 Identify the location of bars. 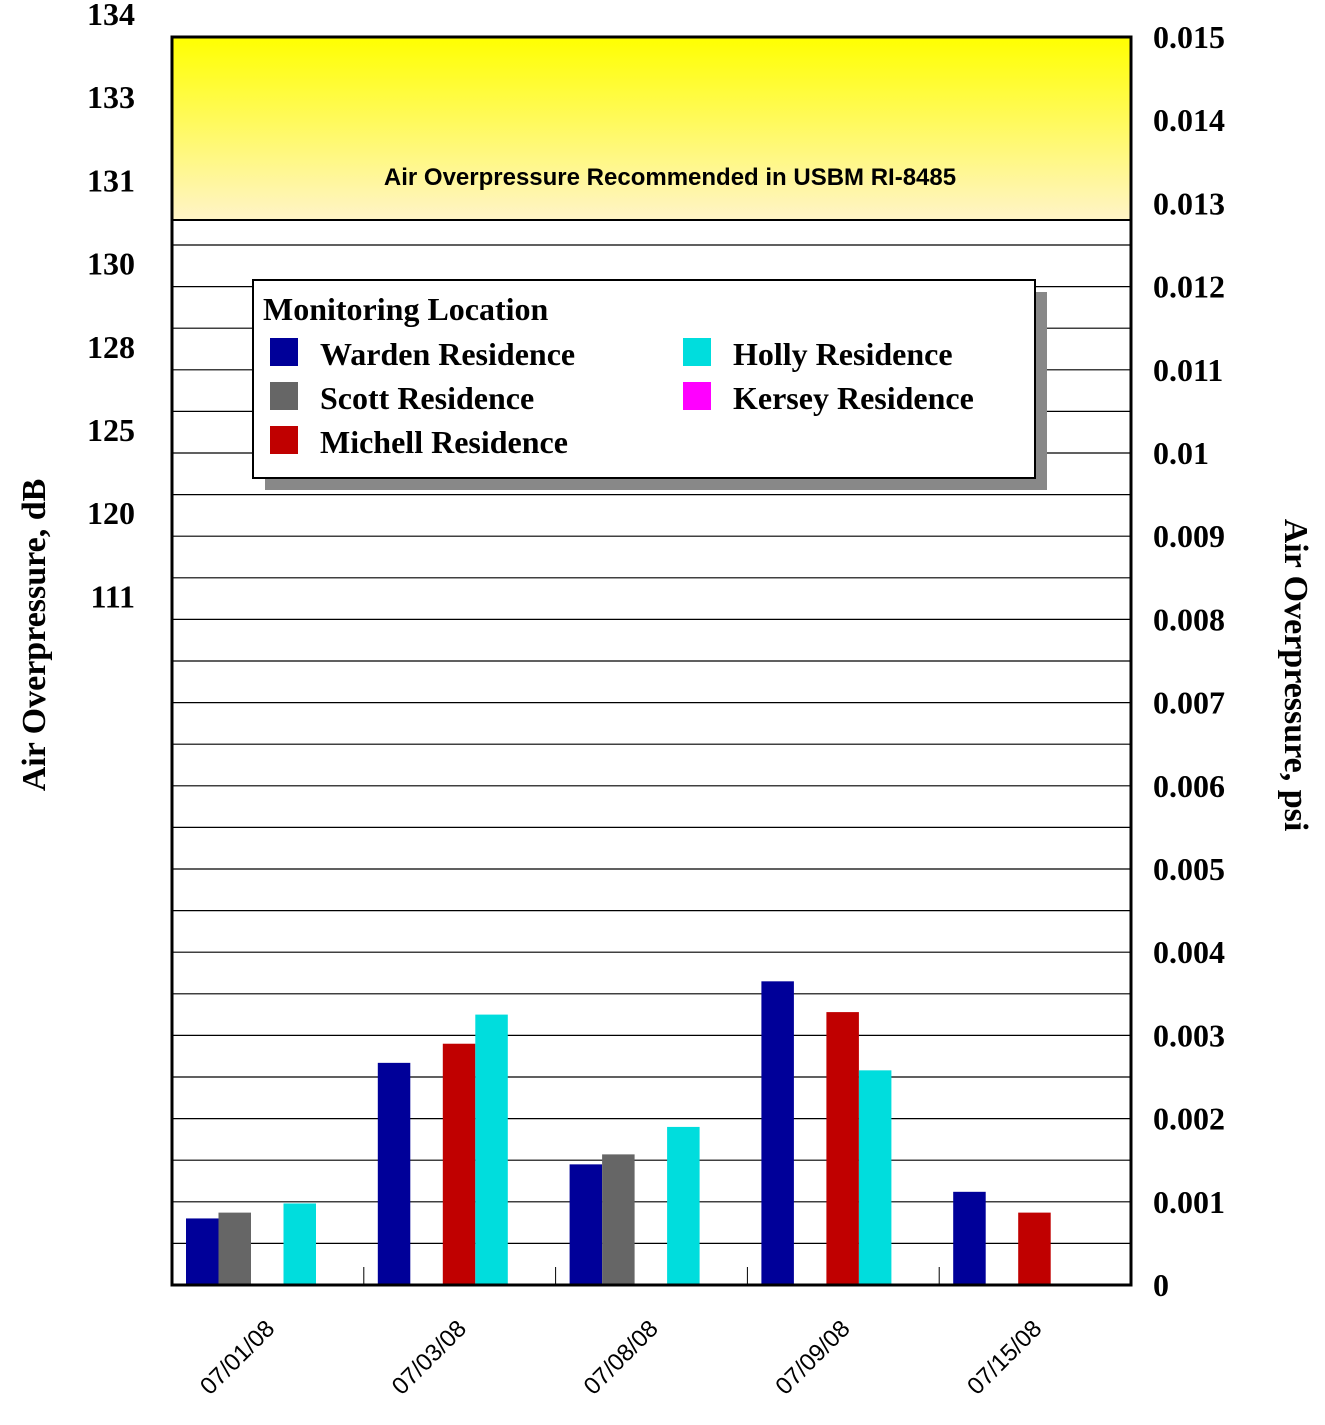
(618, 1133).